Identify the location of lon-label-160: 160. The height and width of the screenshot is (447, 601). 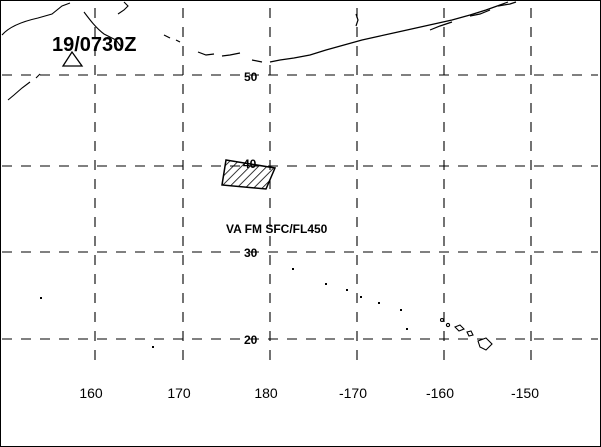
(91, 393).